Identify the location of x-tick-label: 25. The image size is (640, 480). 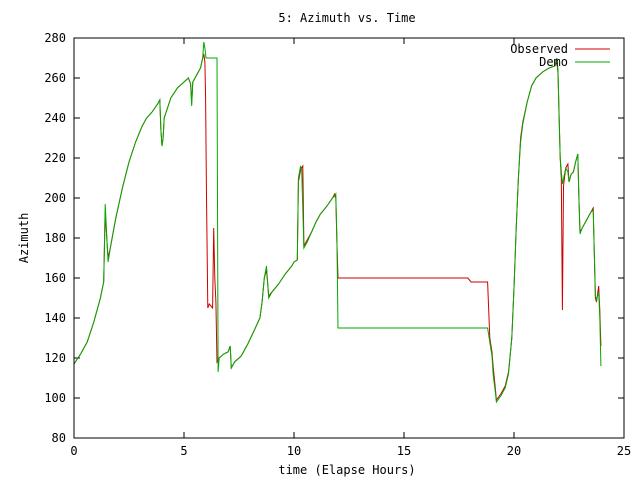
(624, 451).